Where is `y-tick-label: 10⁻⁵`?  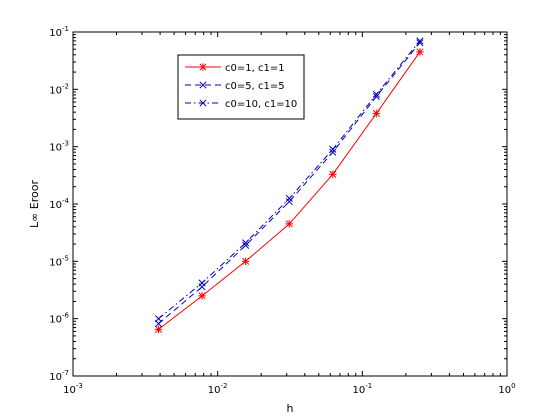 y-tick-label: 10⁻⁵ is located at coordinates (59, 261).